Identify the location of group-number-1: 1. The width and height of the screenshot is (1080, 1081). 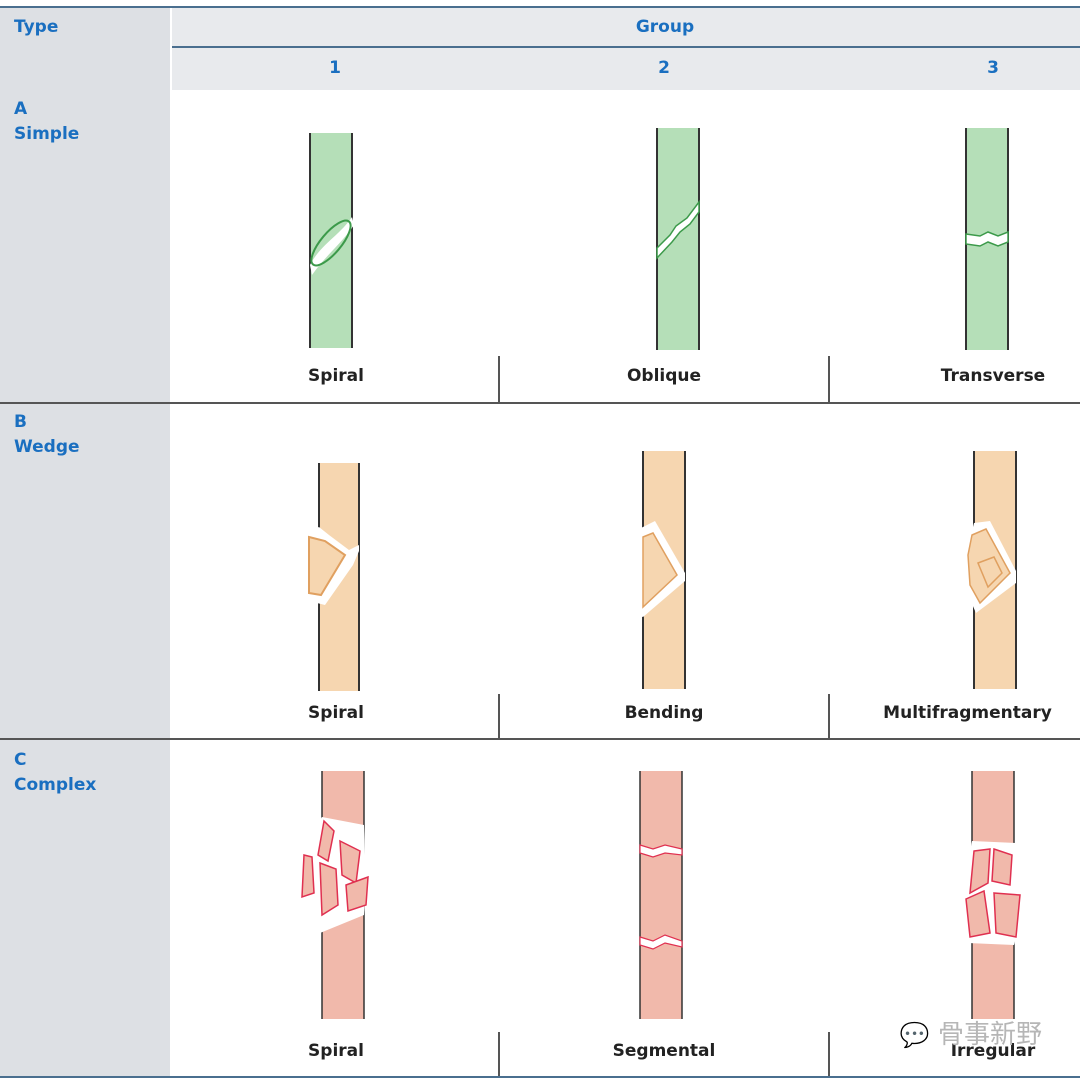
(335, 68).